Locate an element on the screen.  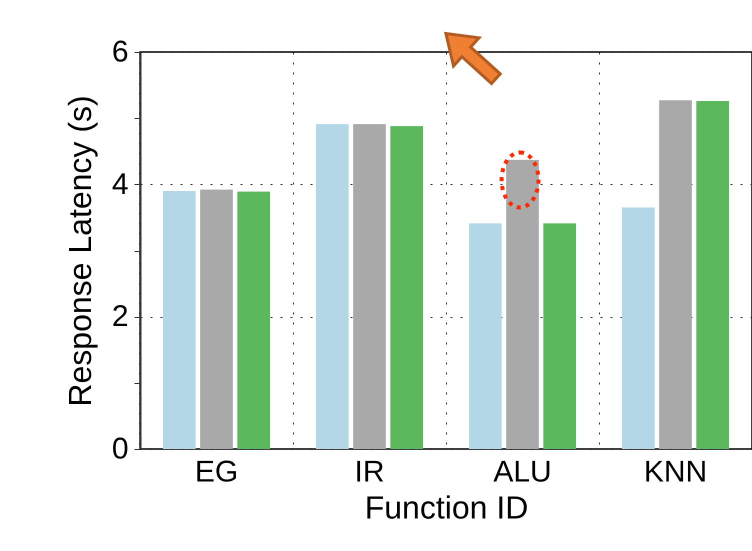
x-tick-label: IR is located at coordinates (369, 472).